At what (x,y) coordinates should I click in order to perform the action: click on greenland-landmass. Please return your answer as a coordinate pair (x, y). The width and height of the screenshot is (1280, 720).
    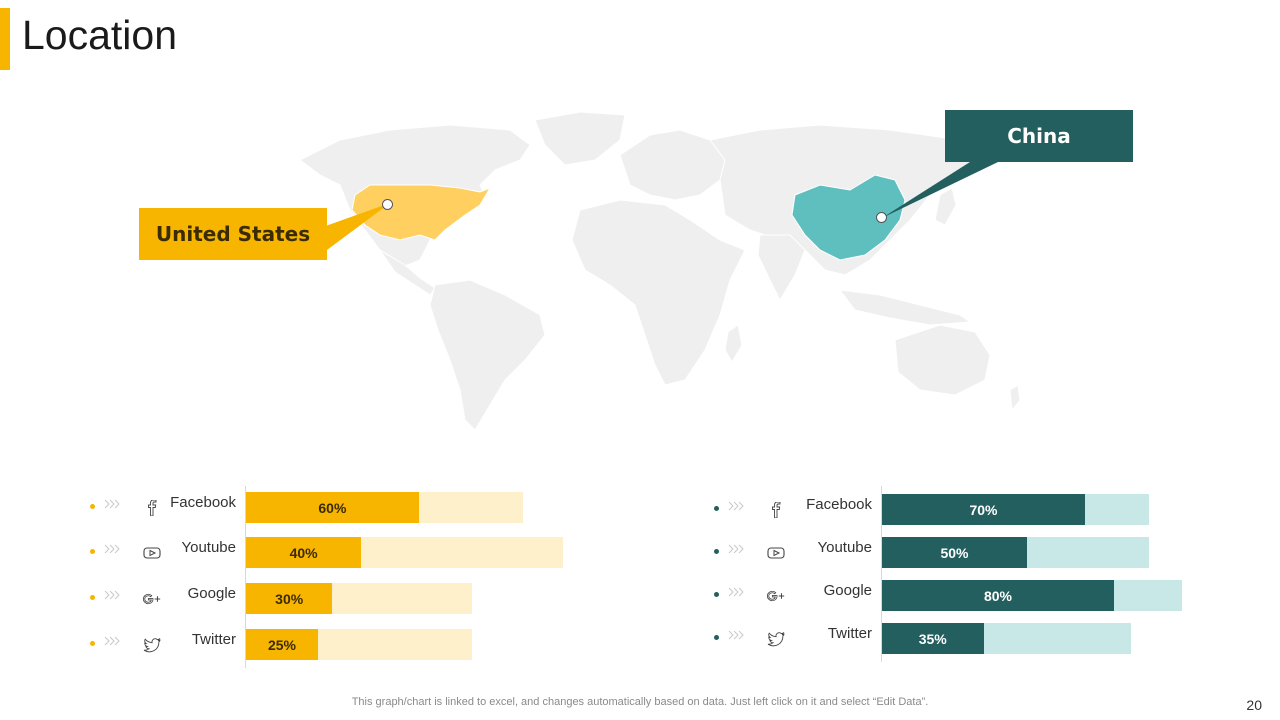
    Looking at the image, I should click on (580, 138).